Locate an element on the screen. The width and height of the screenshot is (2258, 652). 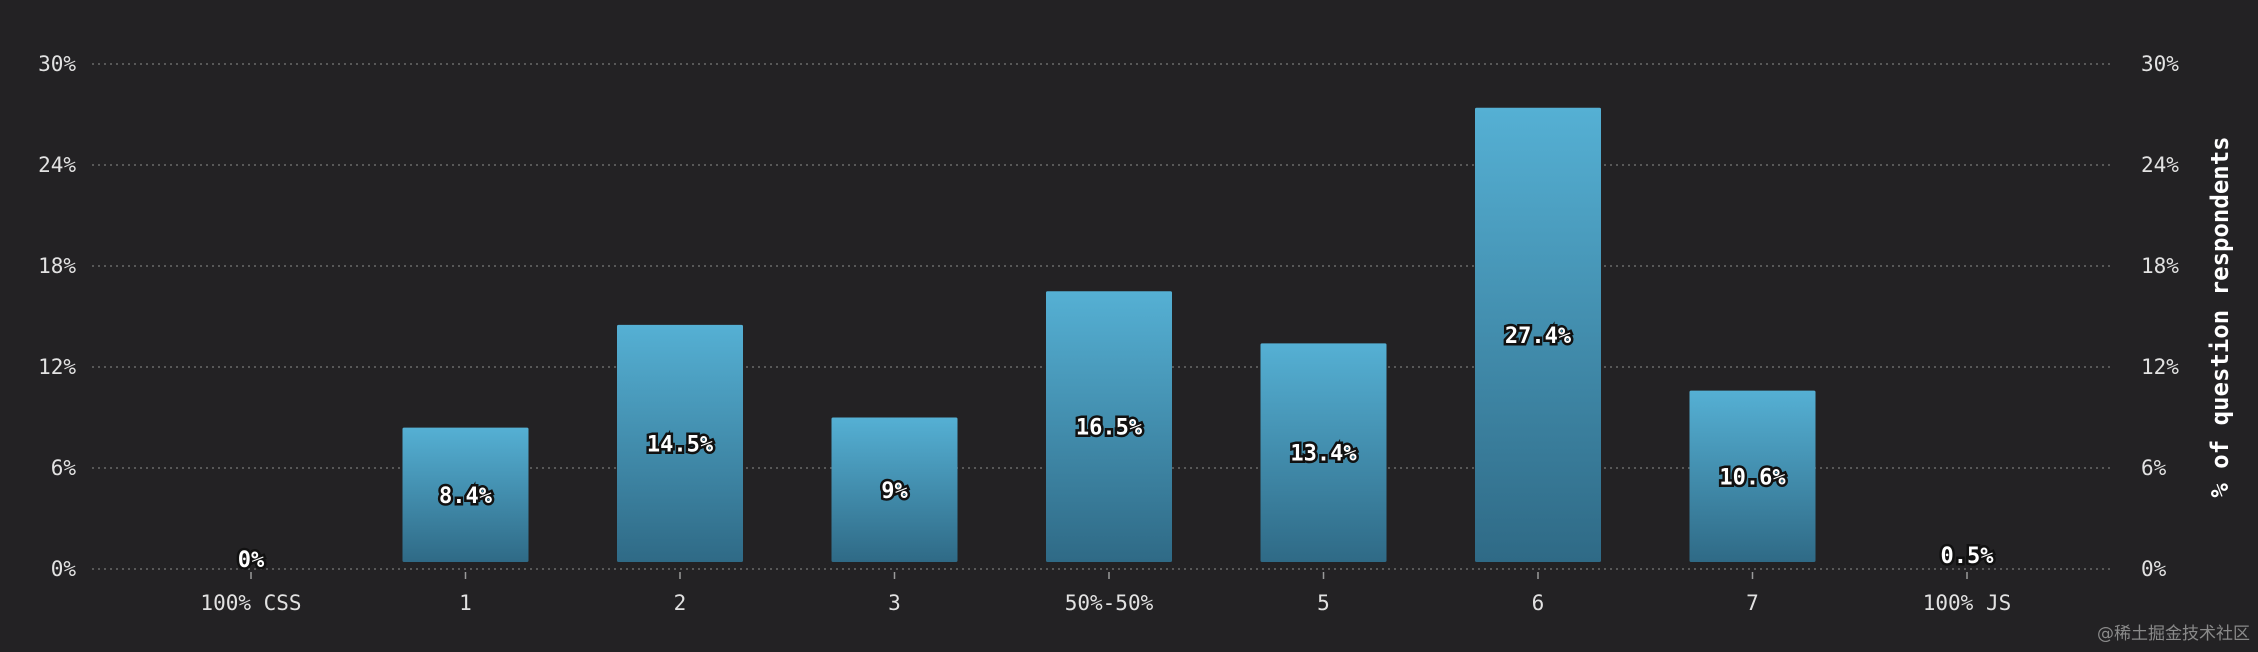
x-tick-label: 1 is located at coordinates (465, 603).